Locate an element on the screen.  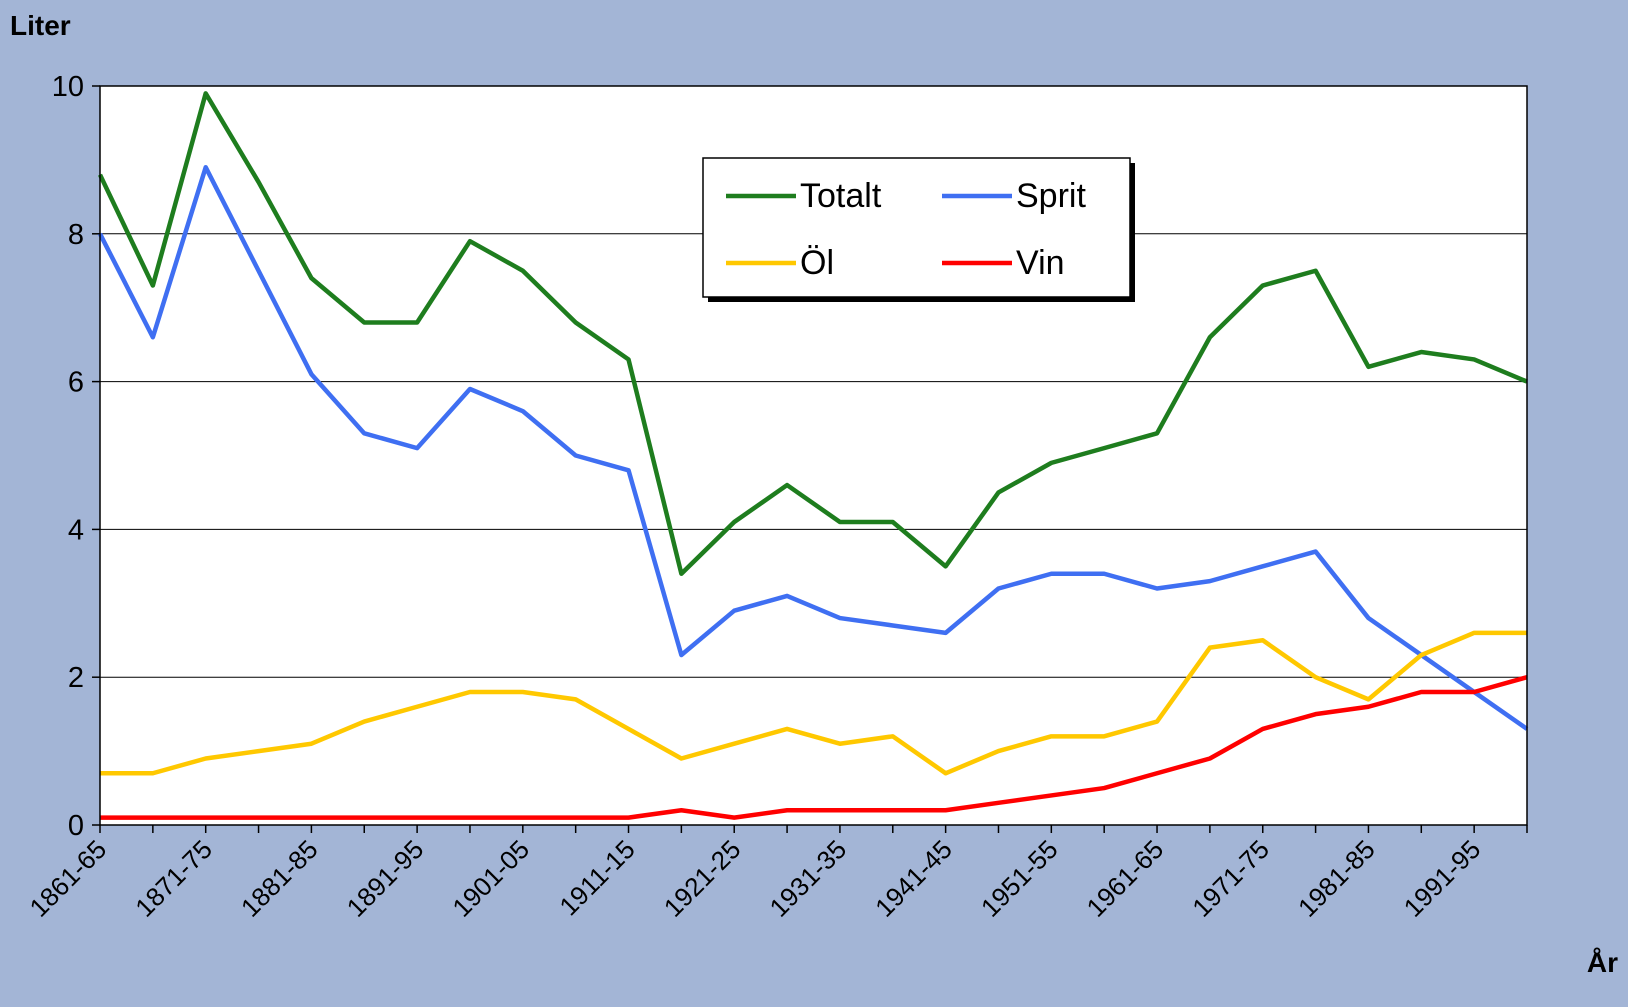
y-axis-label: Liter is located at coordinates (40, 25).